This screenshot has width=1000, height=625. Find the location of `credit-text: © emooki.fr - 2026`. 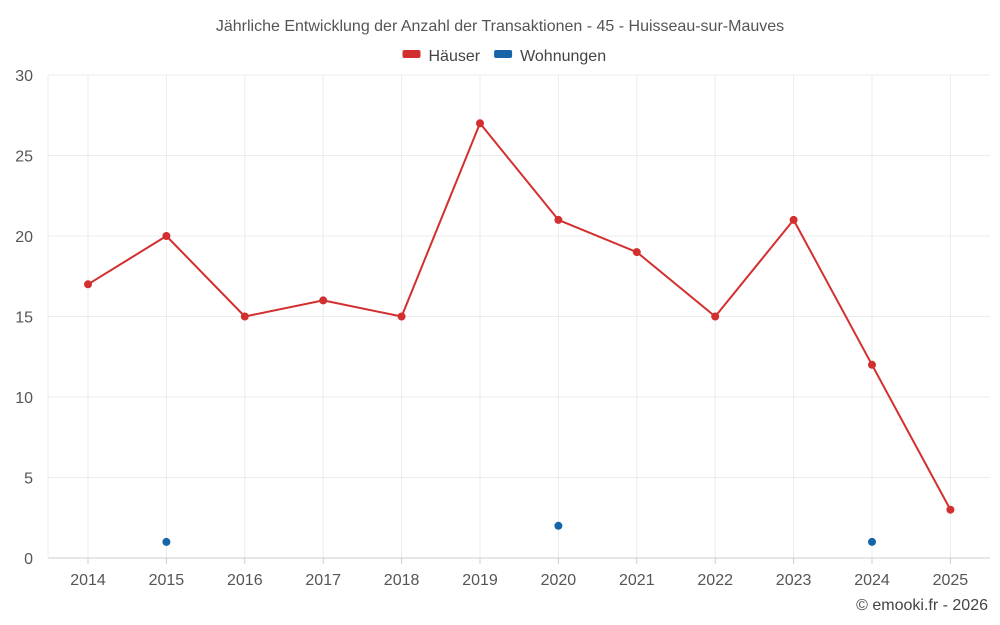

credit-text: © emooki.fr - 2026 is located at coordinates (922, 605).